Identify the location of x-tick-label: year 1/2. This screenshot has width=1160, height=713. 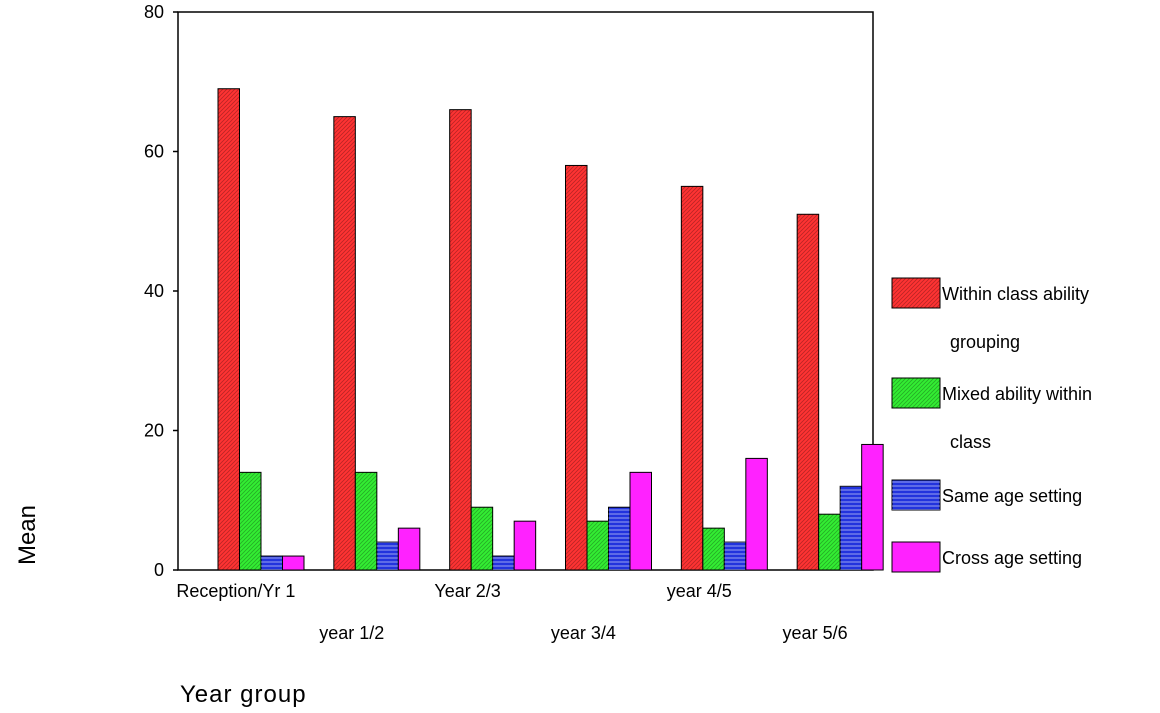
(351, 633).